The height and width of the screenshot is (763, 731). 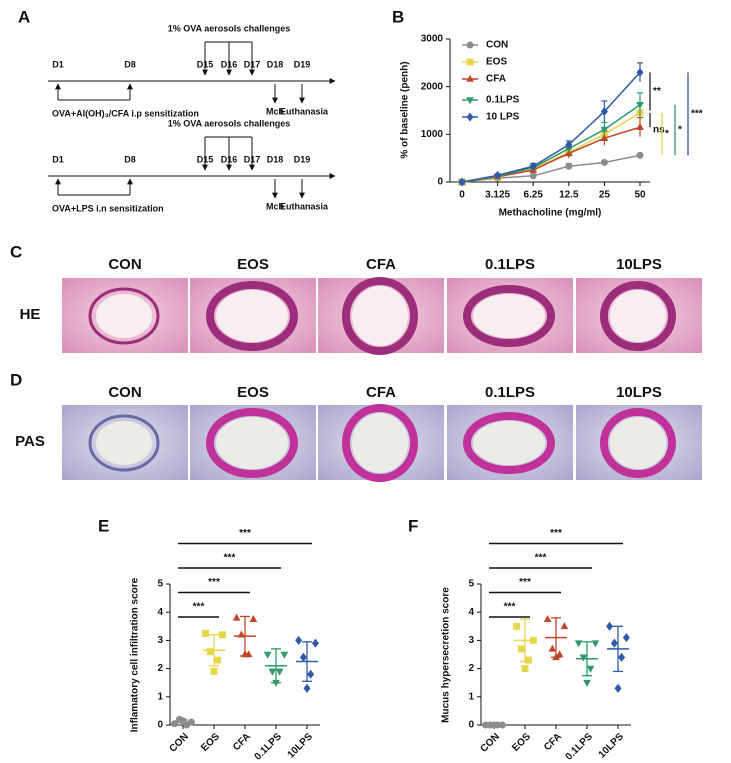 What do you see at coordinates (302, 64) in the screenshot?
I see `day-label: D19` at bounding box center [302, 64].